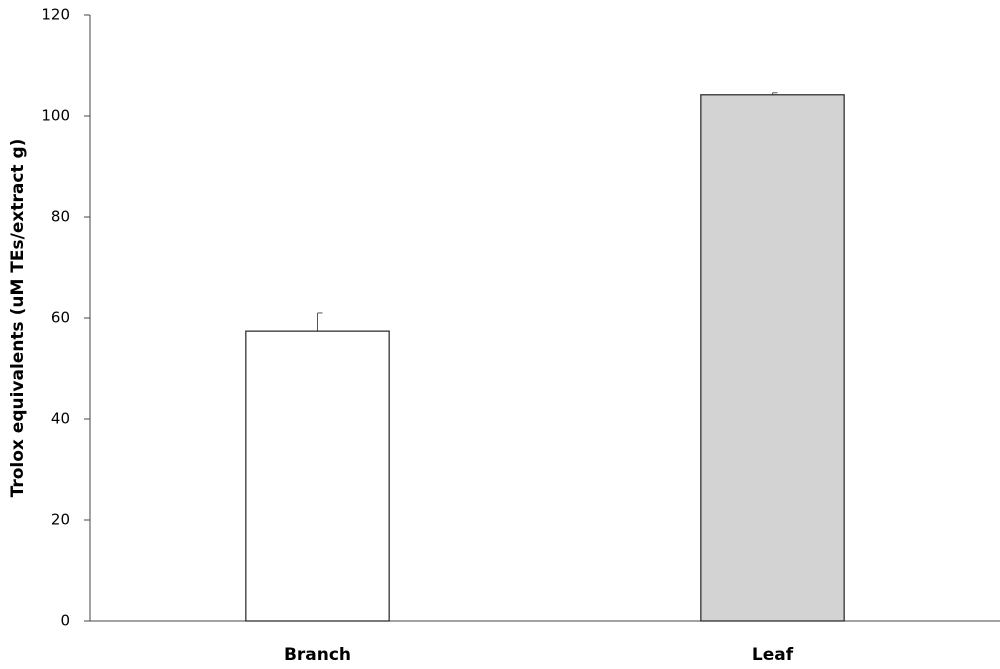 This screenshot has width=1000, height=669. I want to click on y-tick-label: 40, so click(60, 419).